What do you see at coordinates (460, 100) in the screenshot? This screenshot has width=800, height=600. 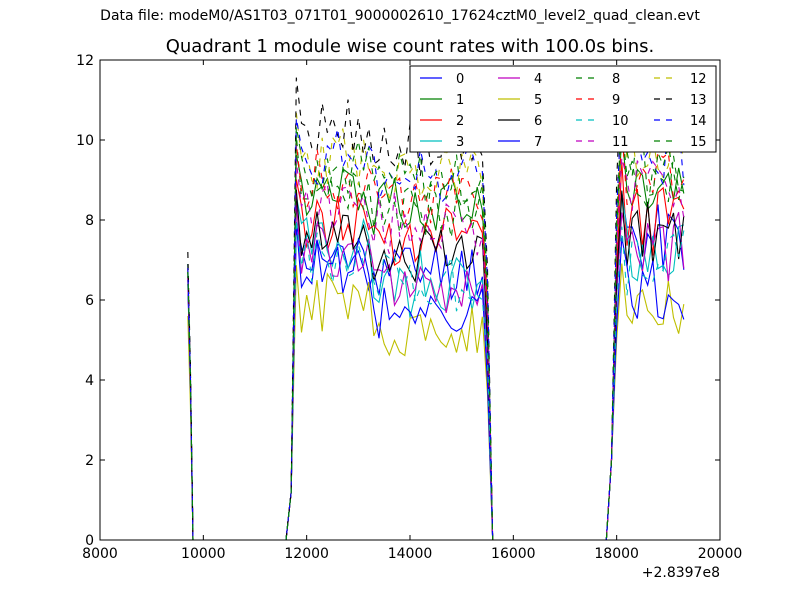 I see `legend-label-1: 1` at bounding box center [460, 100].